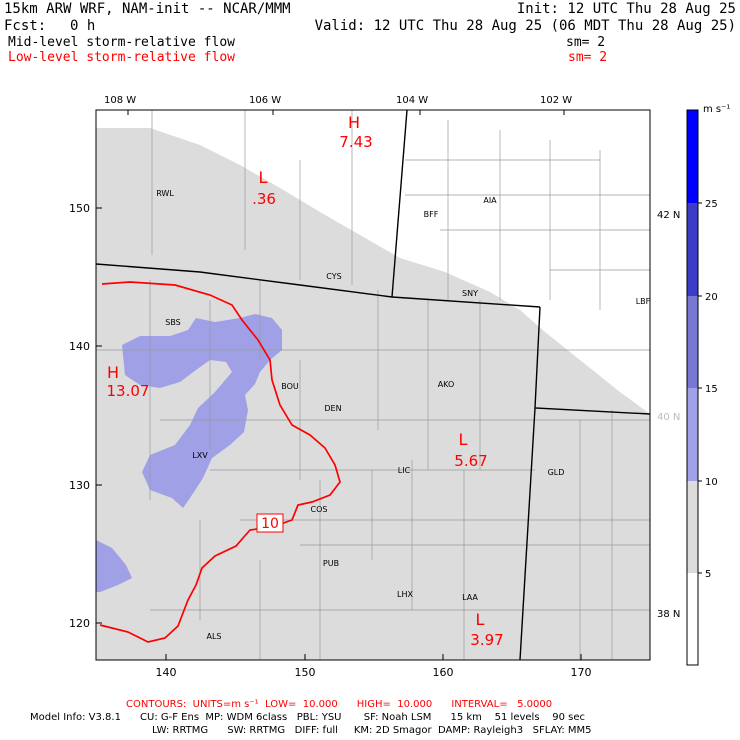  Describe the element at coordinates (711, 389) in the screenshot. I see `colorbar-tick: 15` at that location.